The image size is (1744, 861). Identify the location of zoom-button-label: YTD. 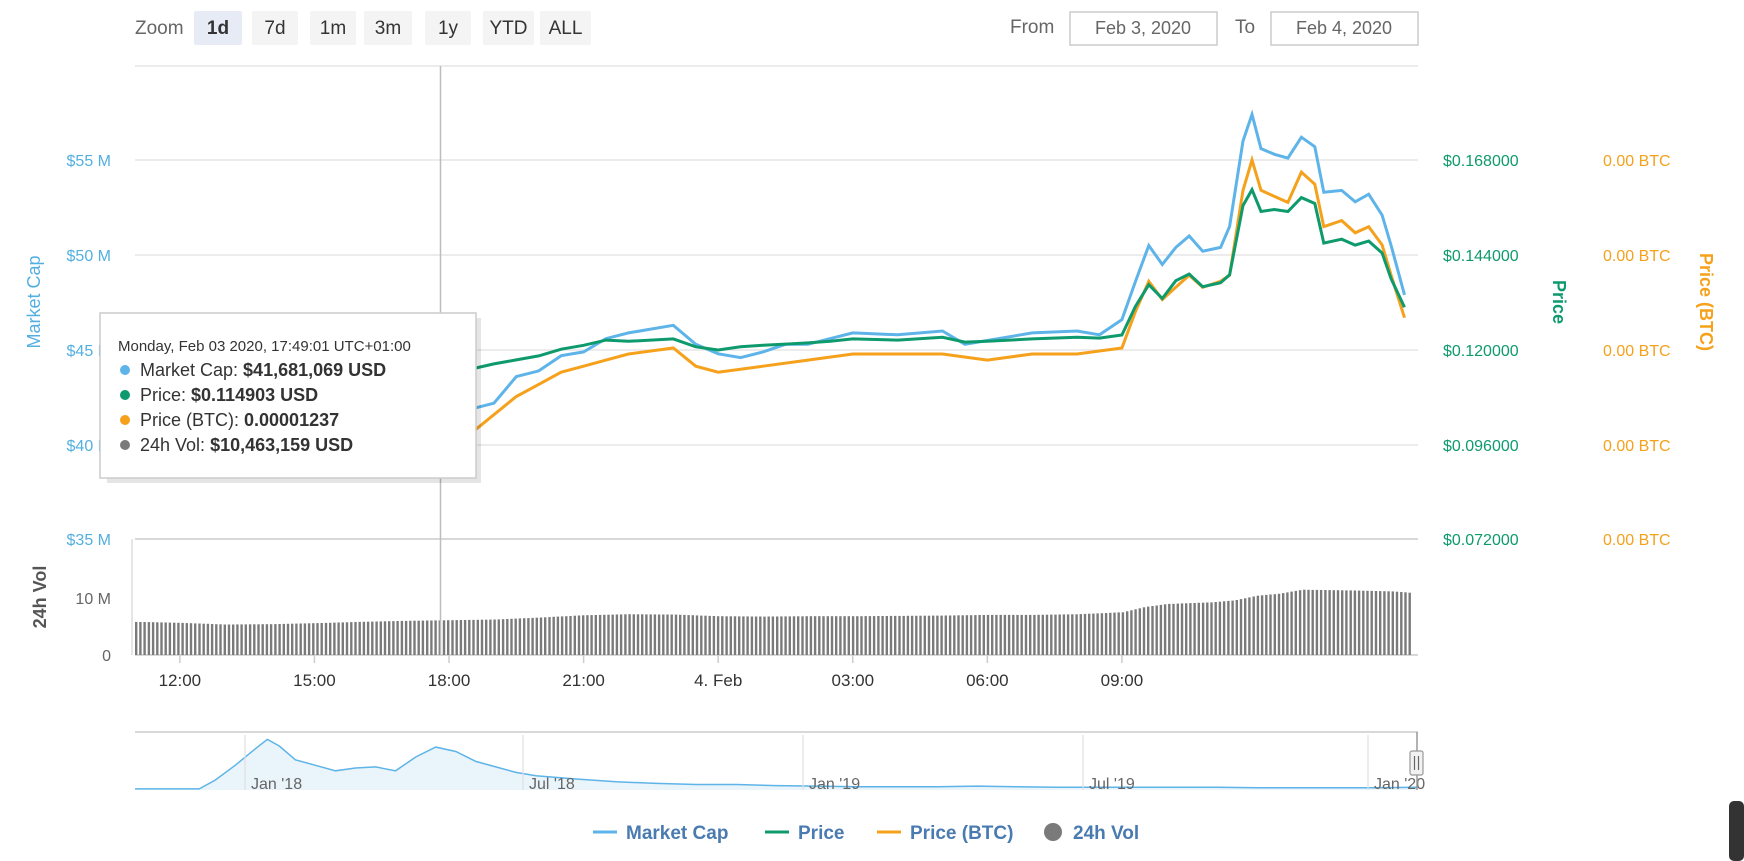
(509, 28).